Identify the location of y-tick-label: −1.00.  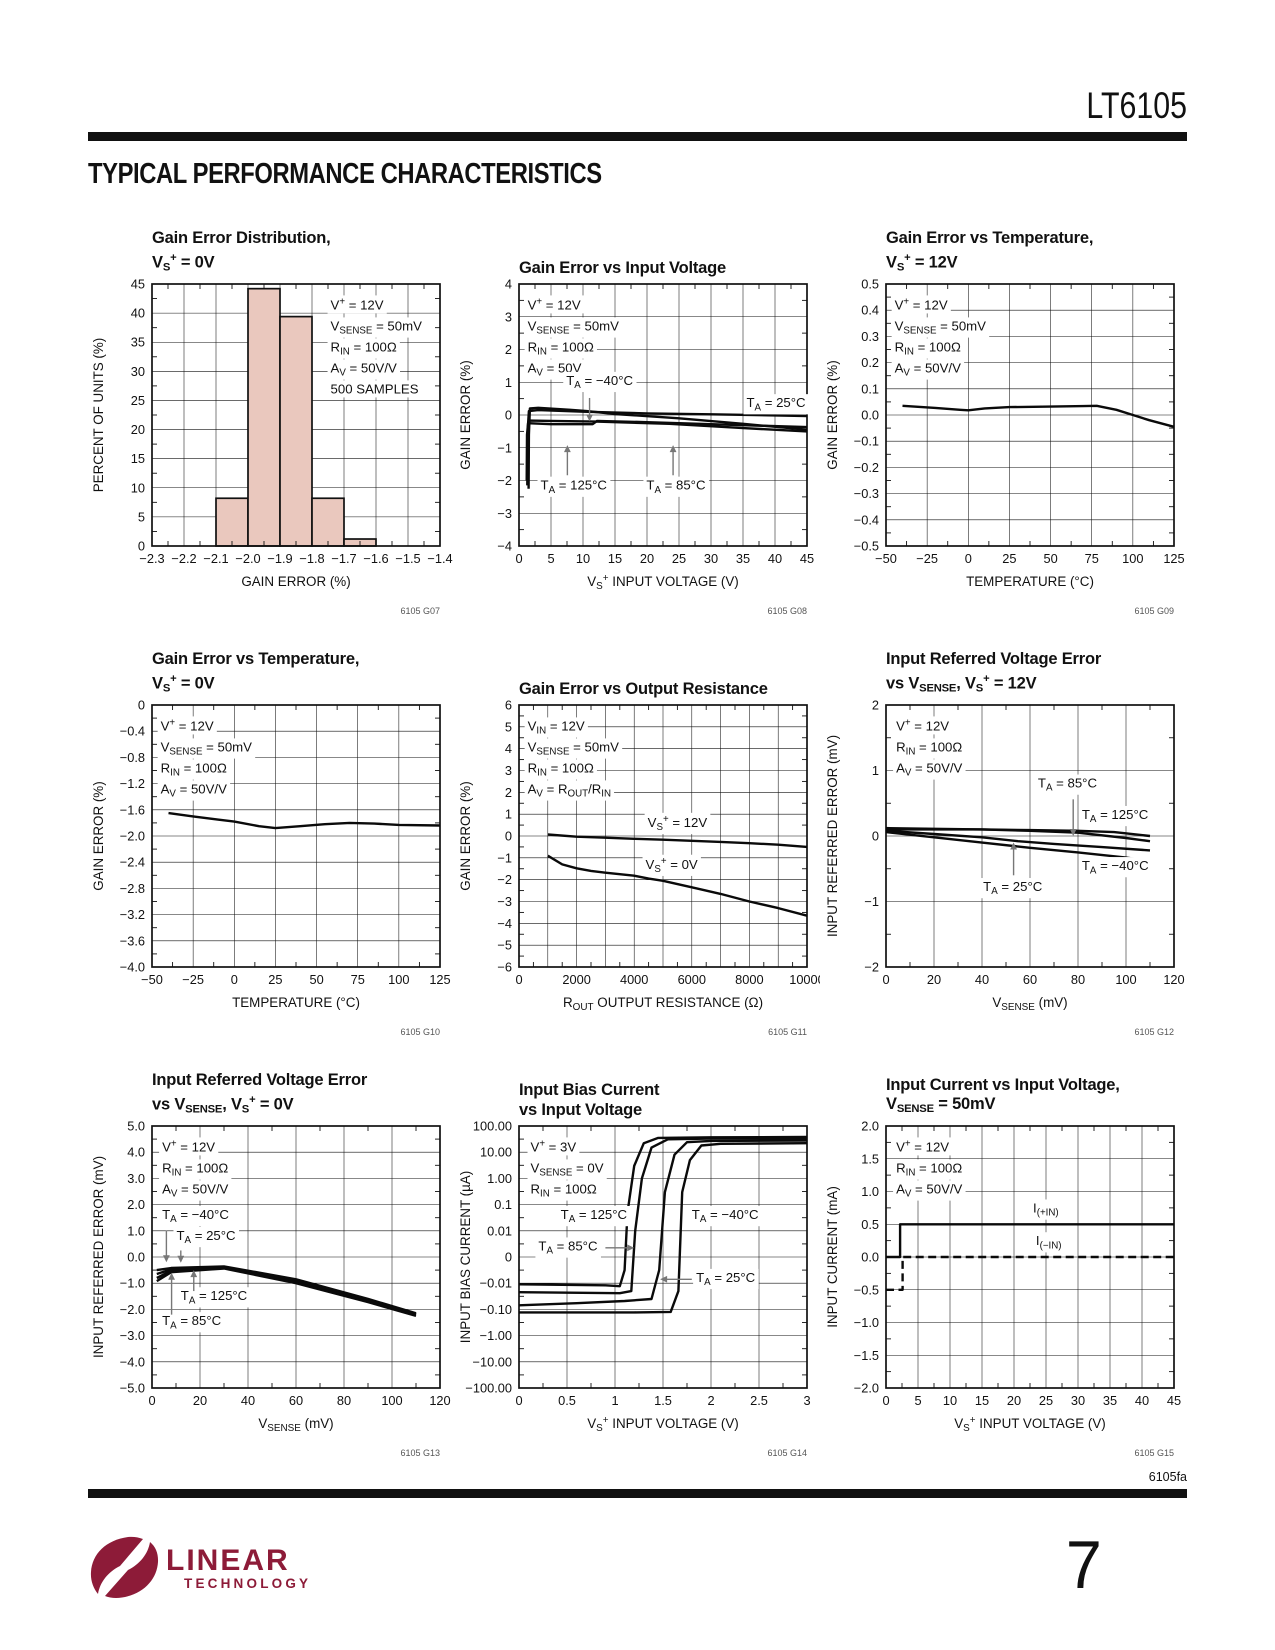
(496, 1335).